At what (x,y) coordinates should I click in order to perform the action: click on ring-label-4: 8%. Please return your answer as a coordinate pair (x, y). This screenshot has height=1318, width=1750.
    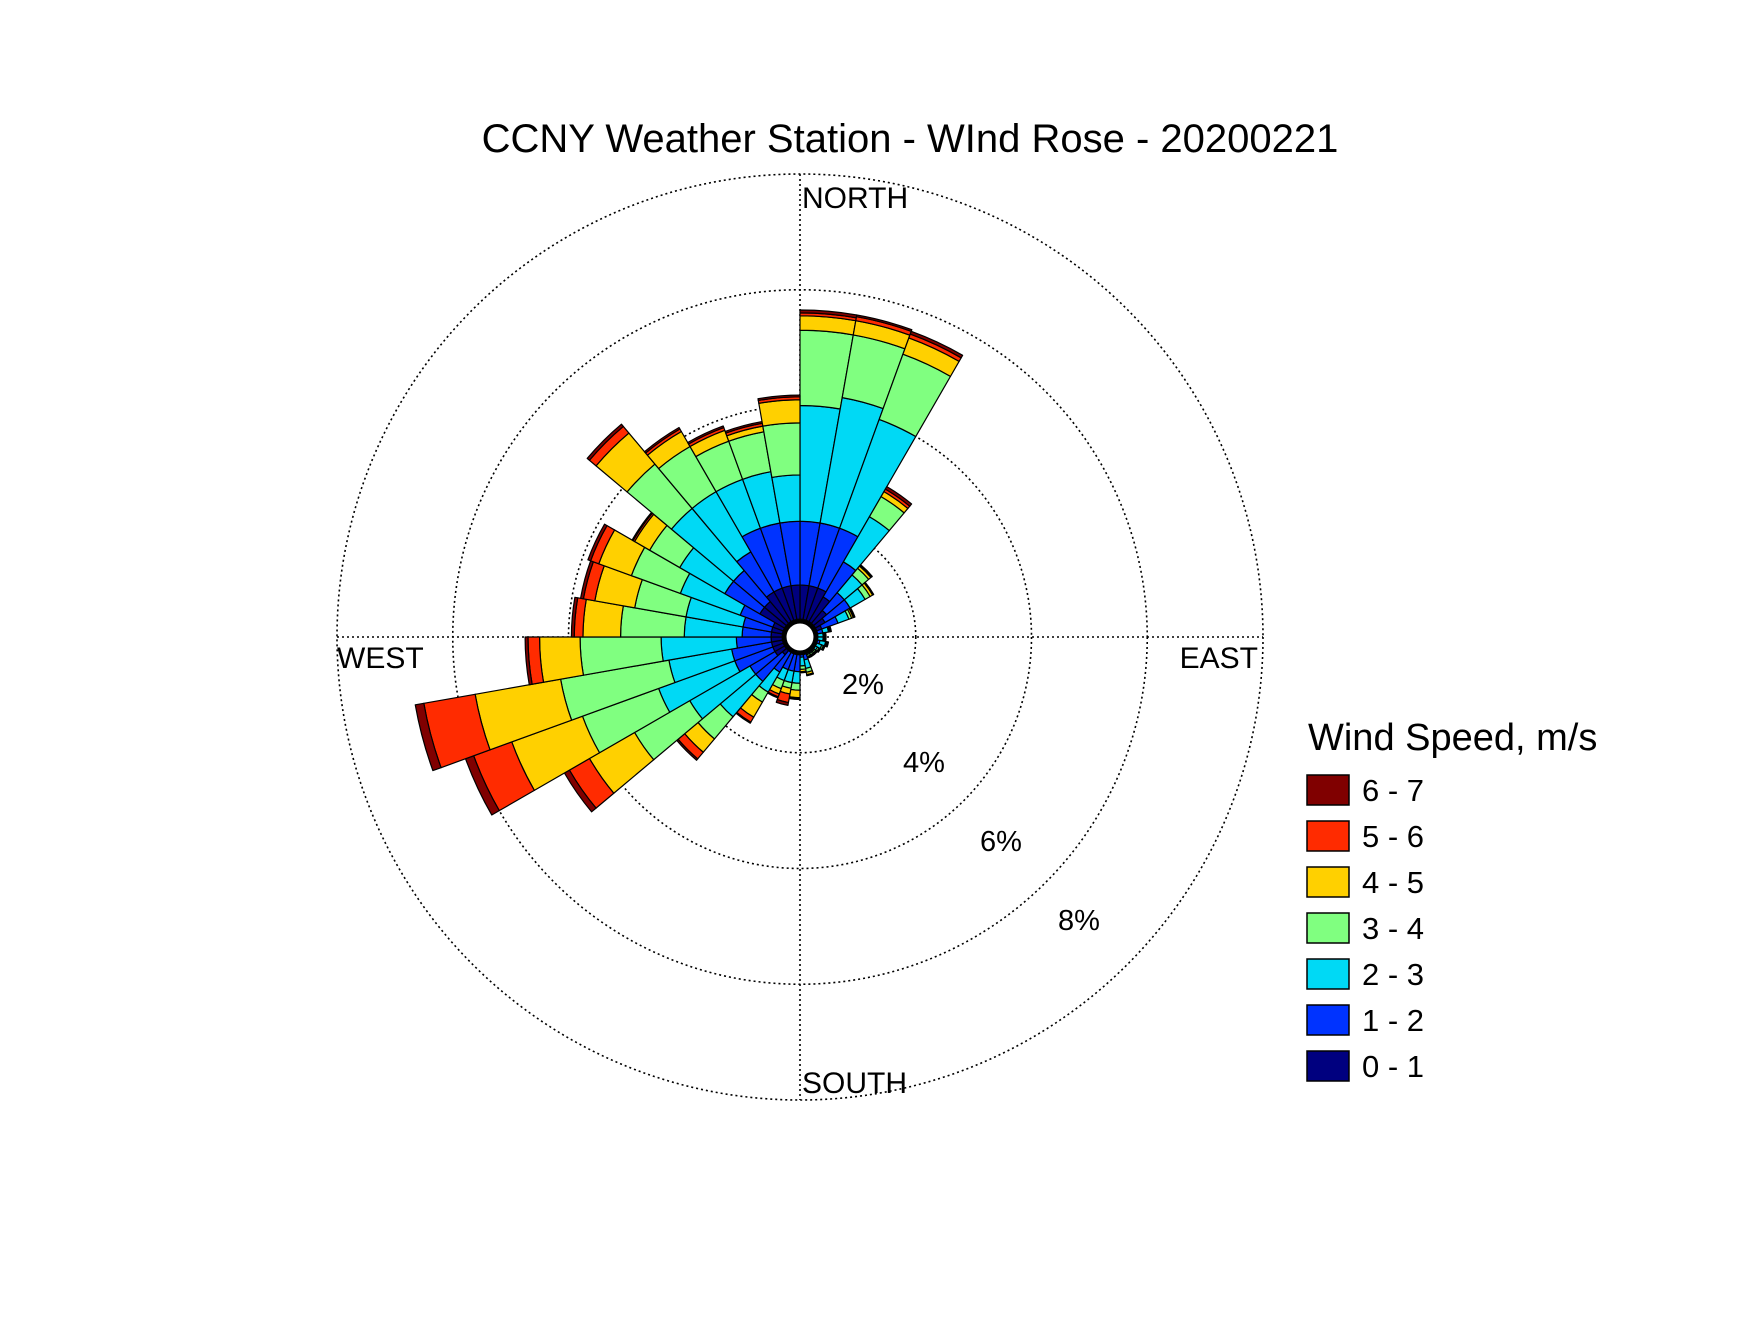
    Looking at the image, I should click on (1079, 921).